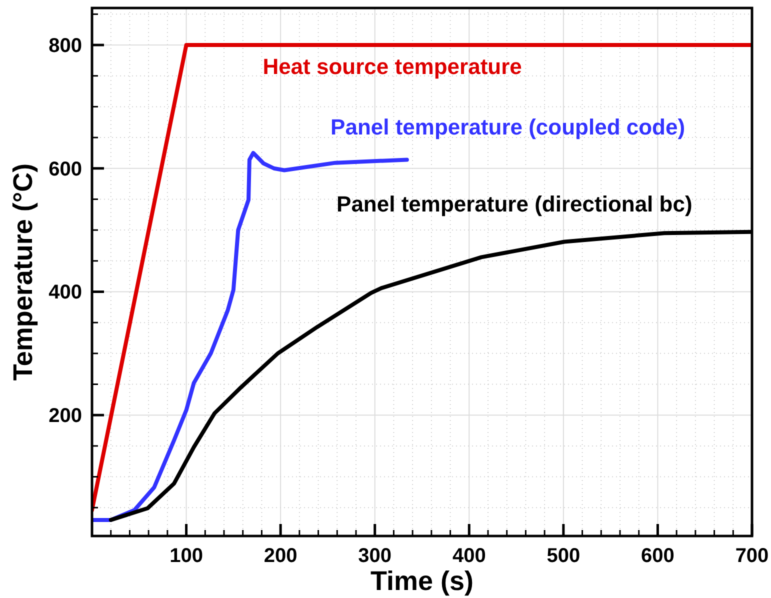 Image resolution: width=771 pixels, height=598 pixels. Describe the element at coordinates (392, 66) in the screenshot. I see `series-label: Heat source temperature` at that location.